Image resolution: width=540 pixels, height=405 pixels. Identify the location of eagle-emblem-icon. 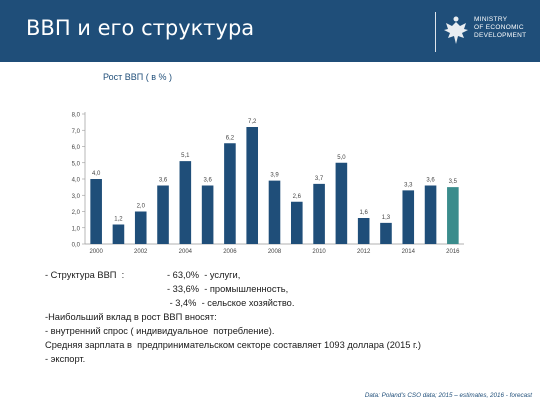
(456, 30).